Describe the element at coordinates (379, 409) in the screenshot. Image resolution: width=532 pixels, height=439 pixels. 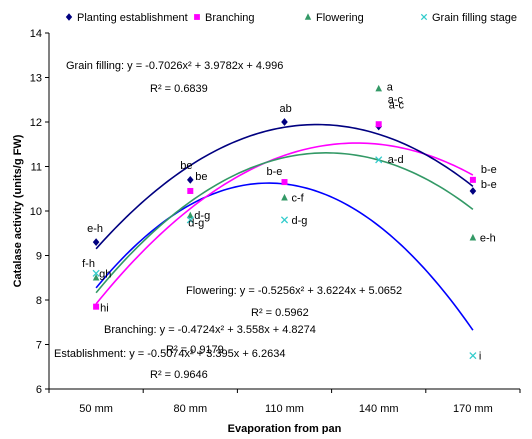
I see `x-tick-label: 140 mm` at that location.